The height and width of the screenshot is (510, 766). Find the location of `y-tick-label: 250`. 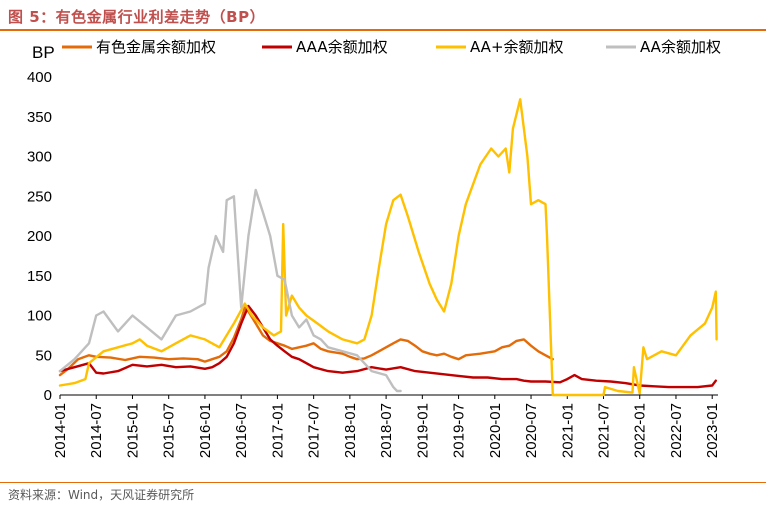

y-tick-label: 250 is located at coordinates (39, 196).